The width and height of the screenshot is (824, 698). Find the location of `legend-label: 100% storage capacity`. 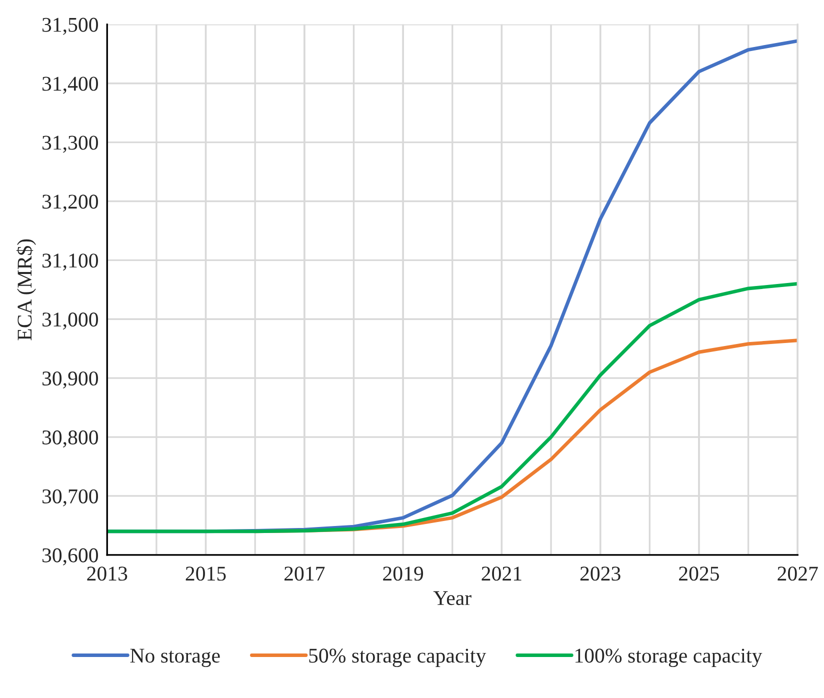

legend-label: 100% storage capacity is located at coordinates (669, 658).